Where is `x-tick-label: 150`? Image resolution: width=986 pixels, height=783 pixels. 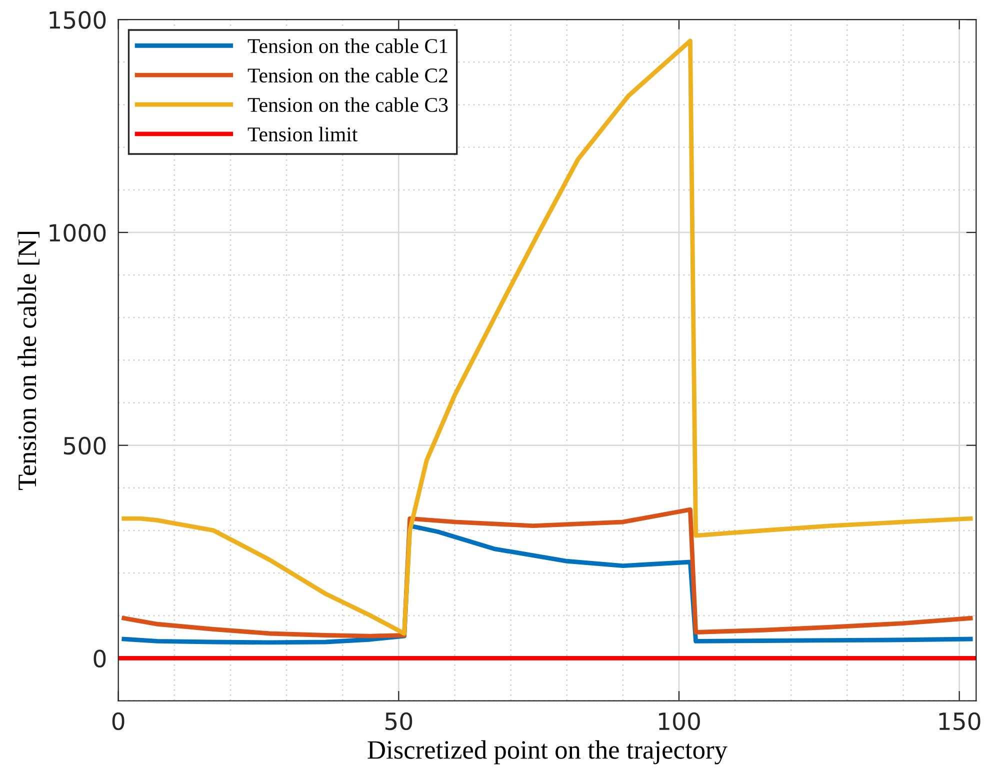 x-tick-label: 150 is located at coordinates (959, 721).